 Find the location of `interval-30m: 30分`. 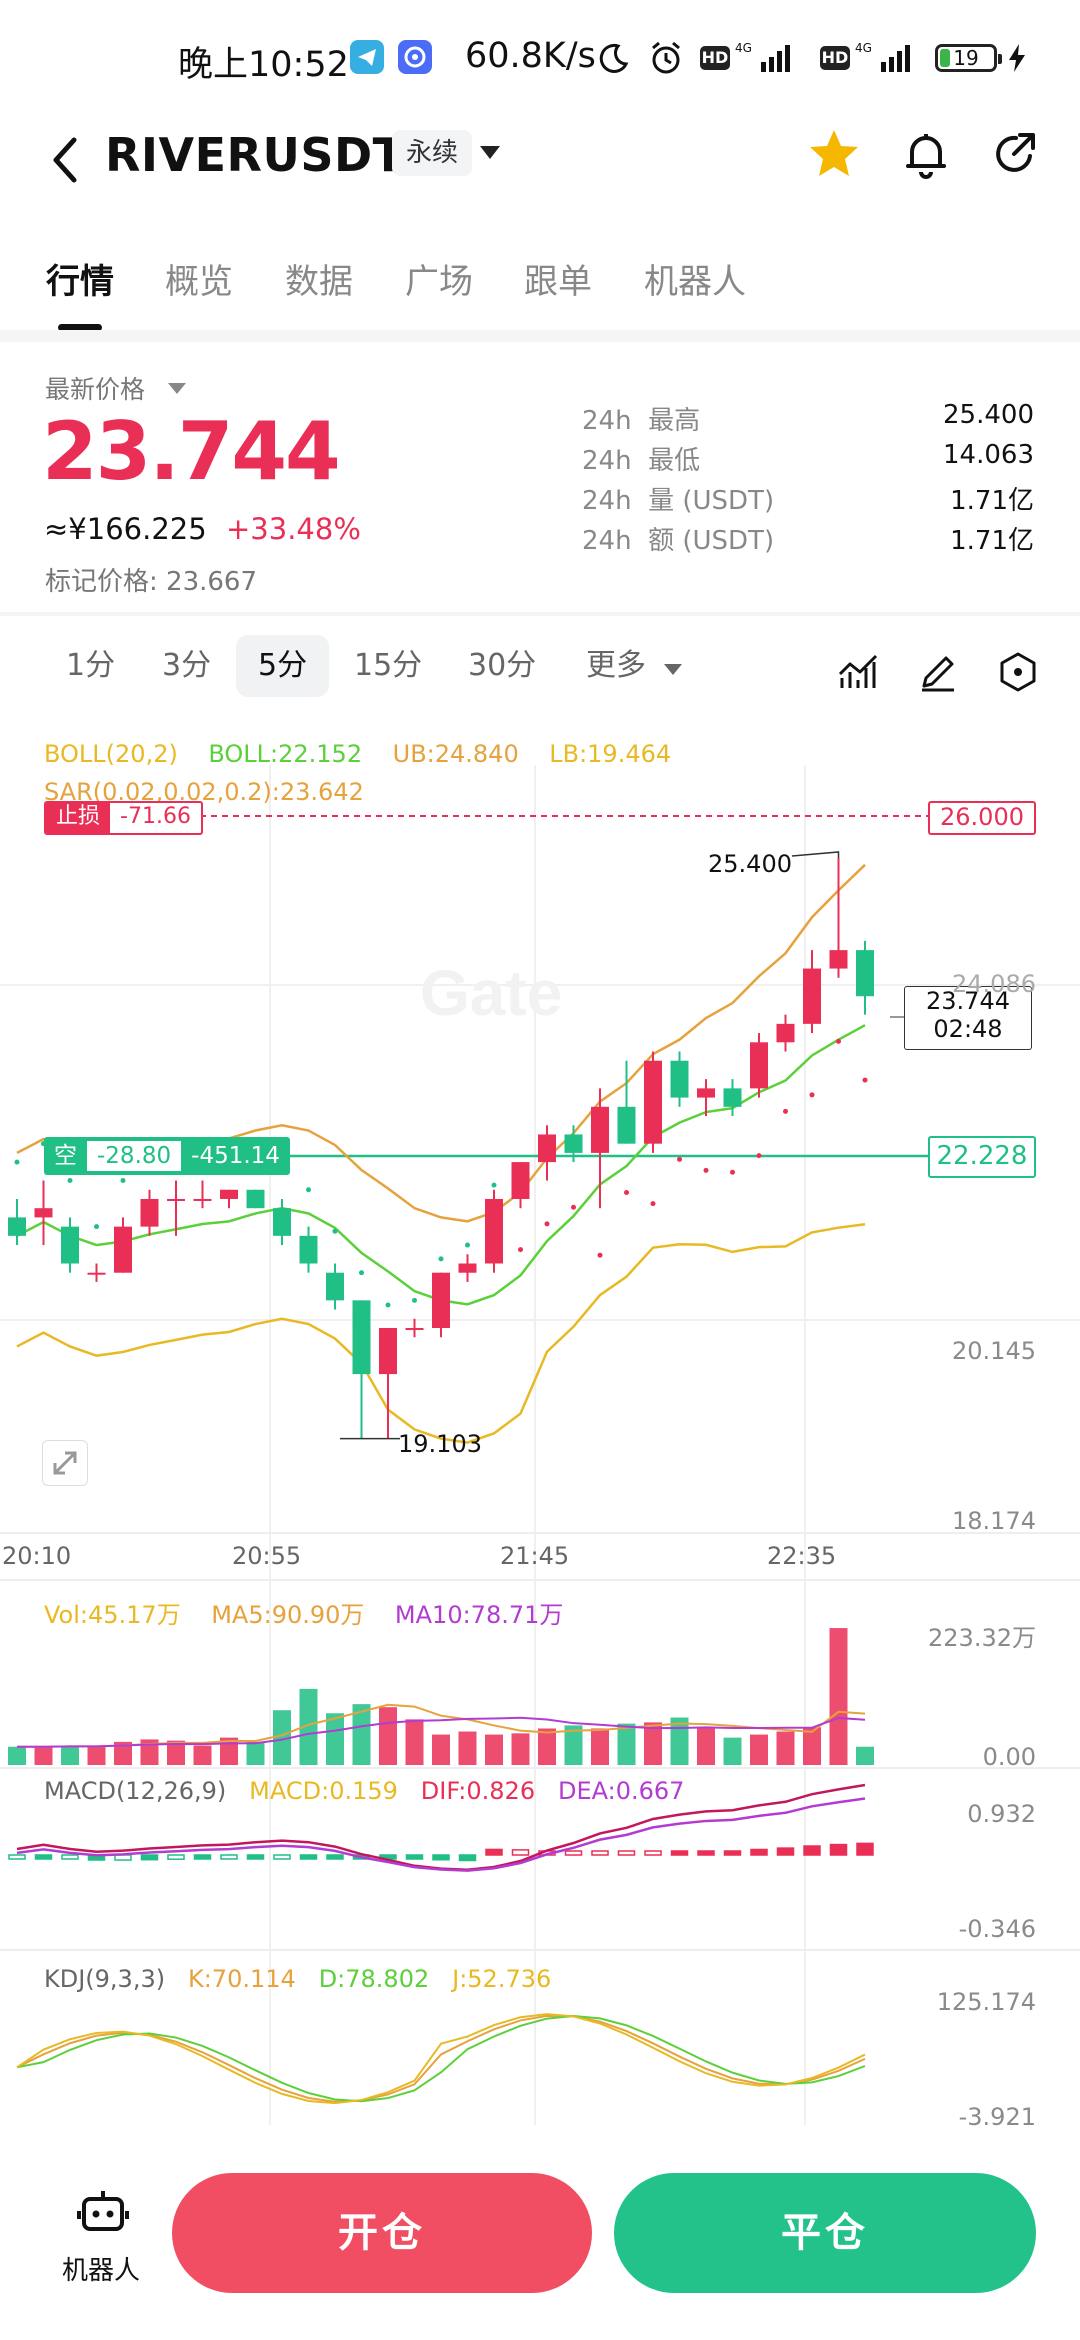

interval-30m: 30分 is located at coordinates (502, 665).